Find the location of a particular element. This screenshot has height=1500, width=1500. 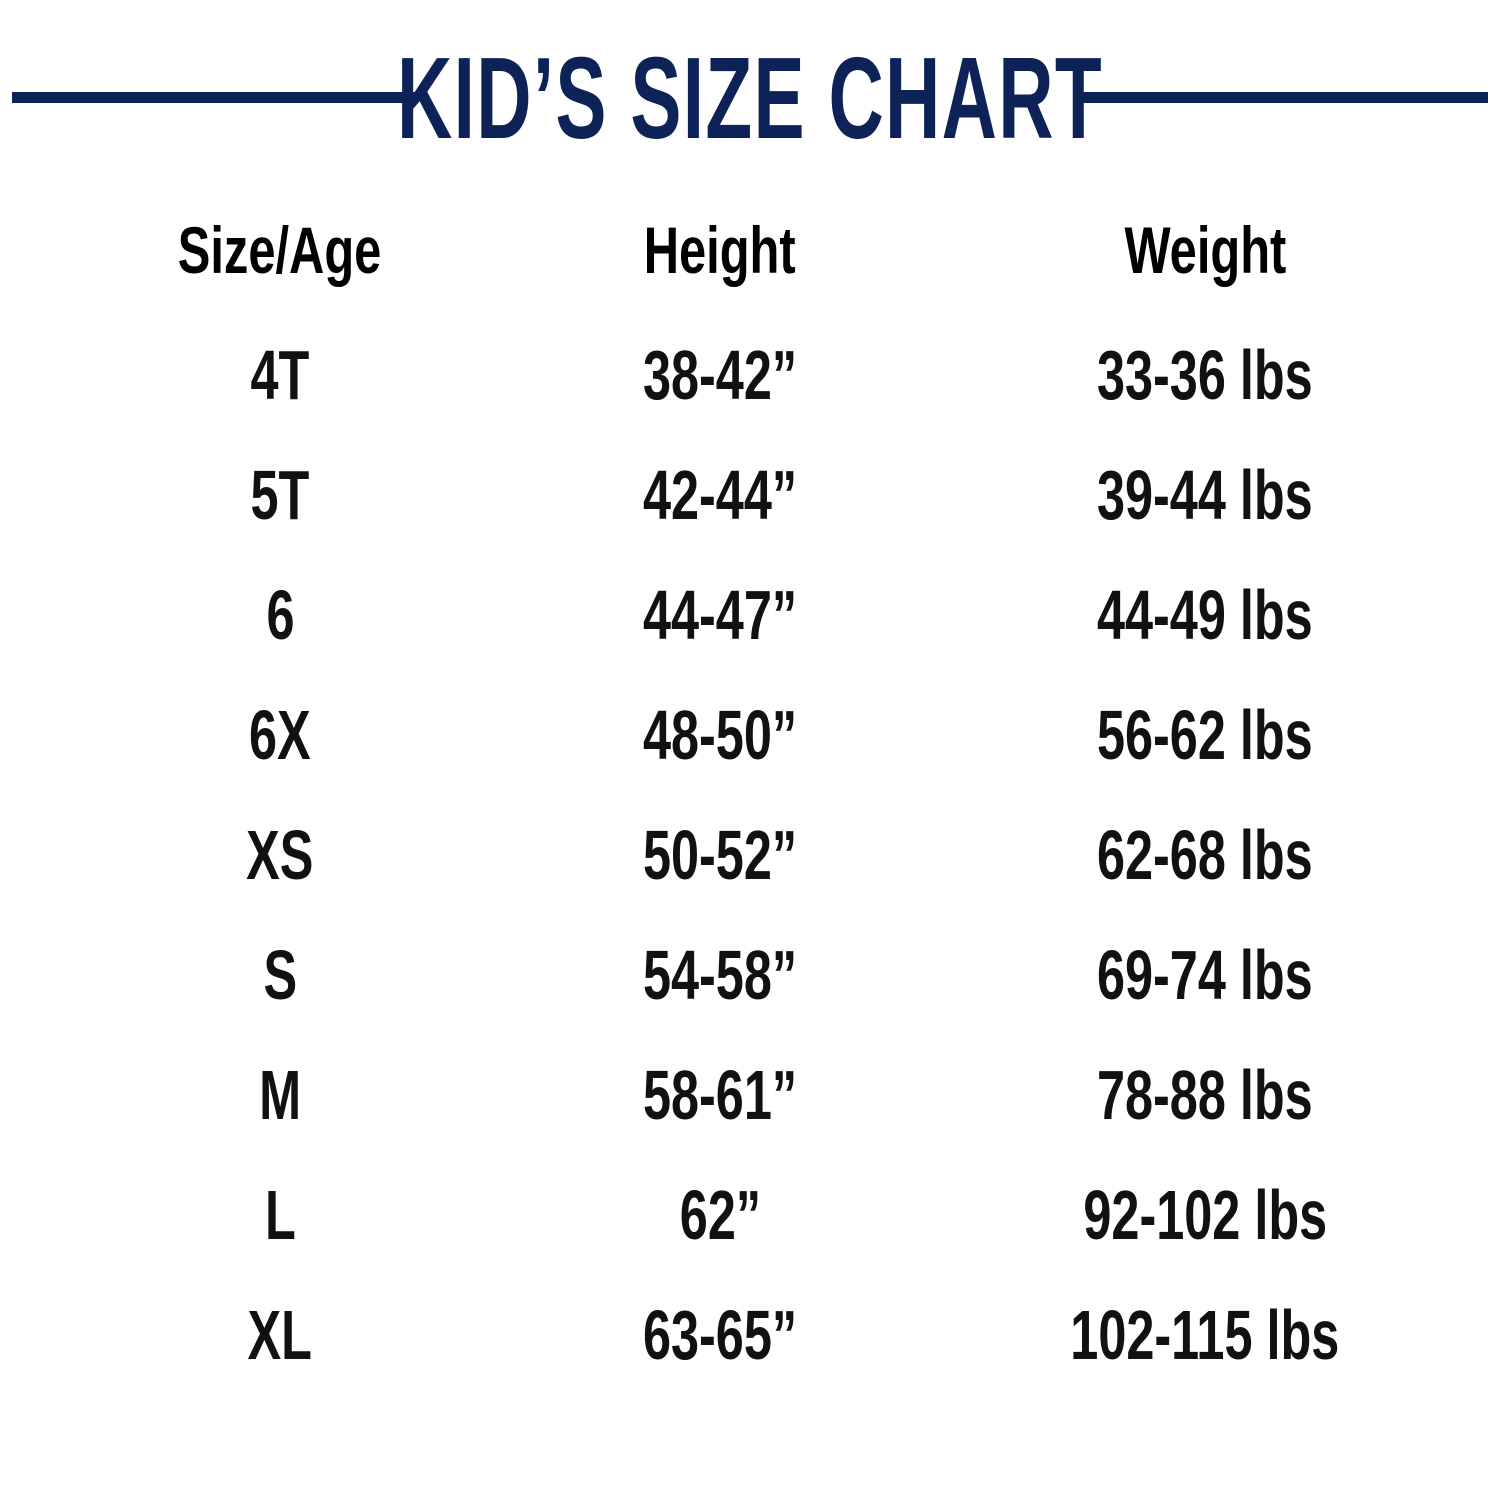

height-cell: 50-52” is located at coordinates (720, 855).